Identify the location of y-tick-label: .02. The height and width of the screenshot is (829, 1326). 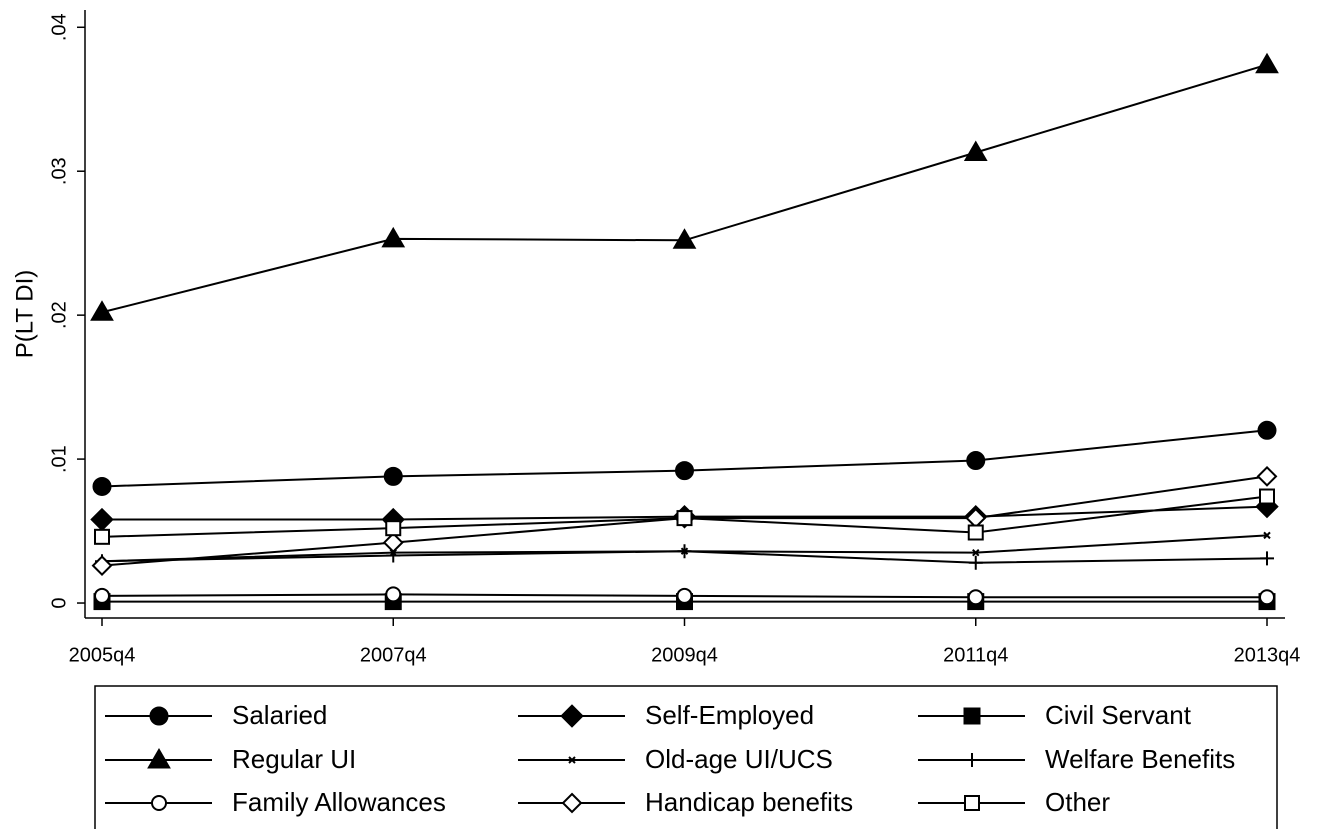
(59, 315).